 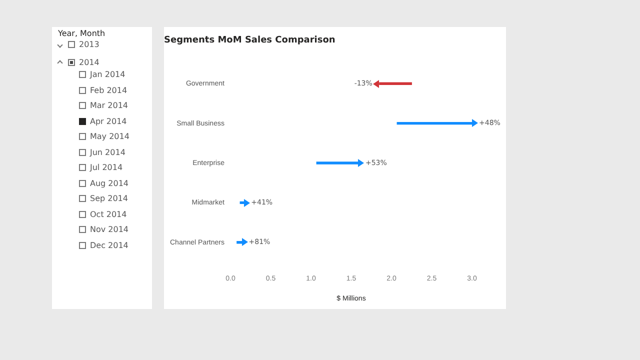 I want to click on text: Jun 2014, so click(x=108, y=152).